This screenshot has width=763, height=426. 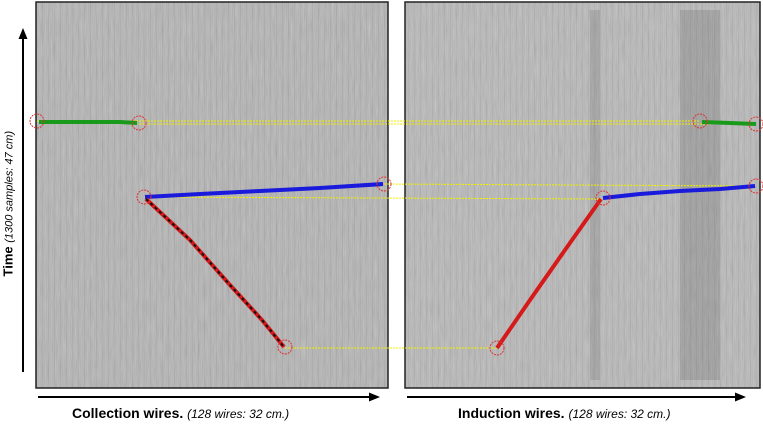 I want to click on collection-blue-track, so click(x=264, y=190).